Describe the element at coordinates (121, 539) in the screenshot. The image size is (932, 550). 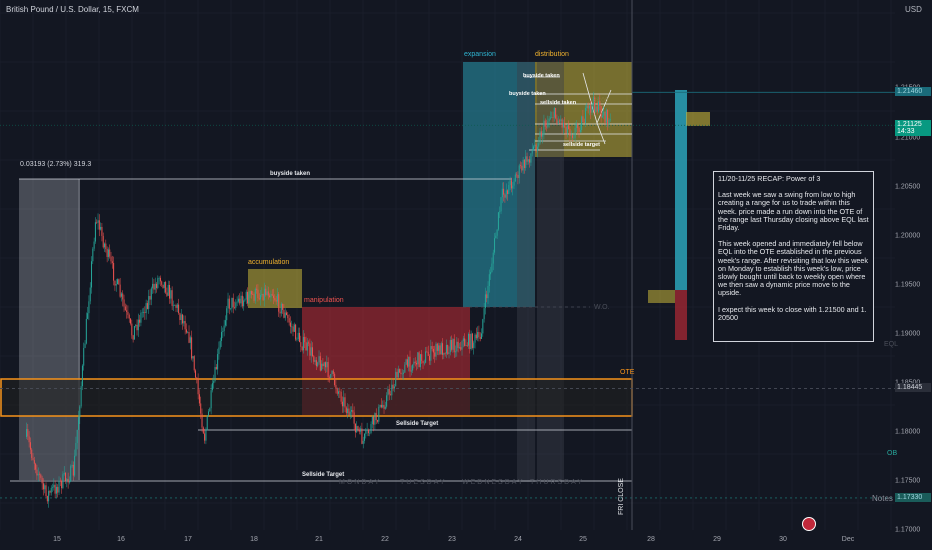
I see `time-tick: 16` at that location.